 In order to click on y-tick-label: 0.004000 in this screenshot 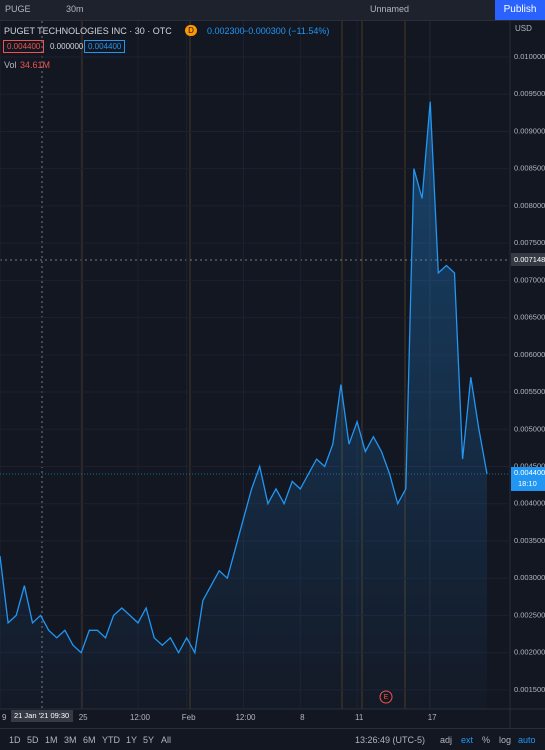, I will do `click(529, 503)`.